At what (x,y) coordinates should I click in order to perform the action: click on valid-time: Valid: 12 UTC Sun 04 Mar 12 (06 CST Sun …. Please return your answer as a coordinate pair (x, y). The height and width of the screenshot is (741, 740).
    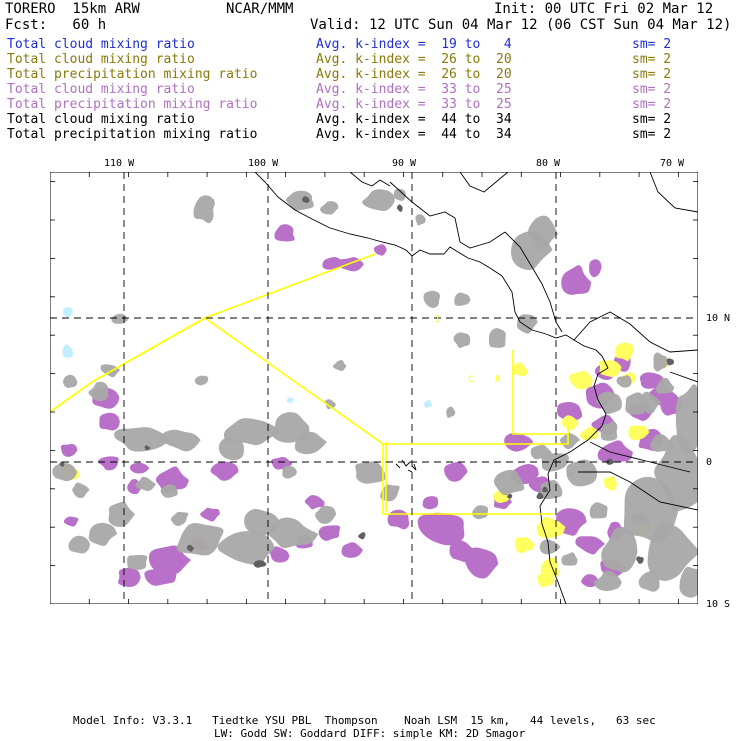
    Looking at the image, I should click on (521, 25).